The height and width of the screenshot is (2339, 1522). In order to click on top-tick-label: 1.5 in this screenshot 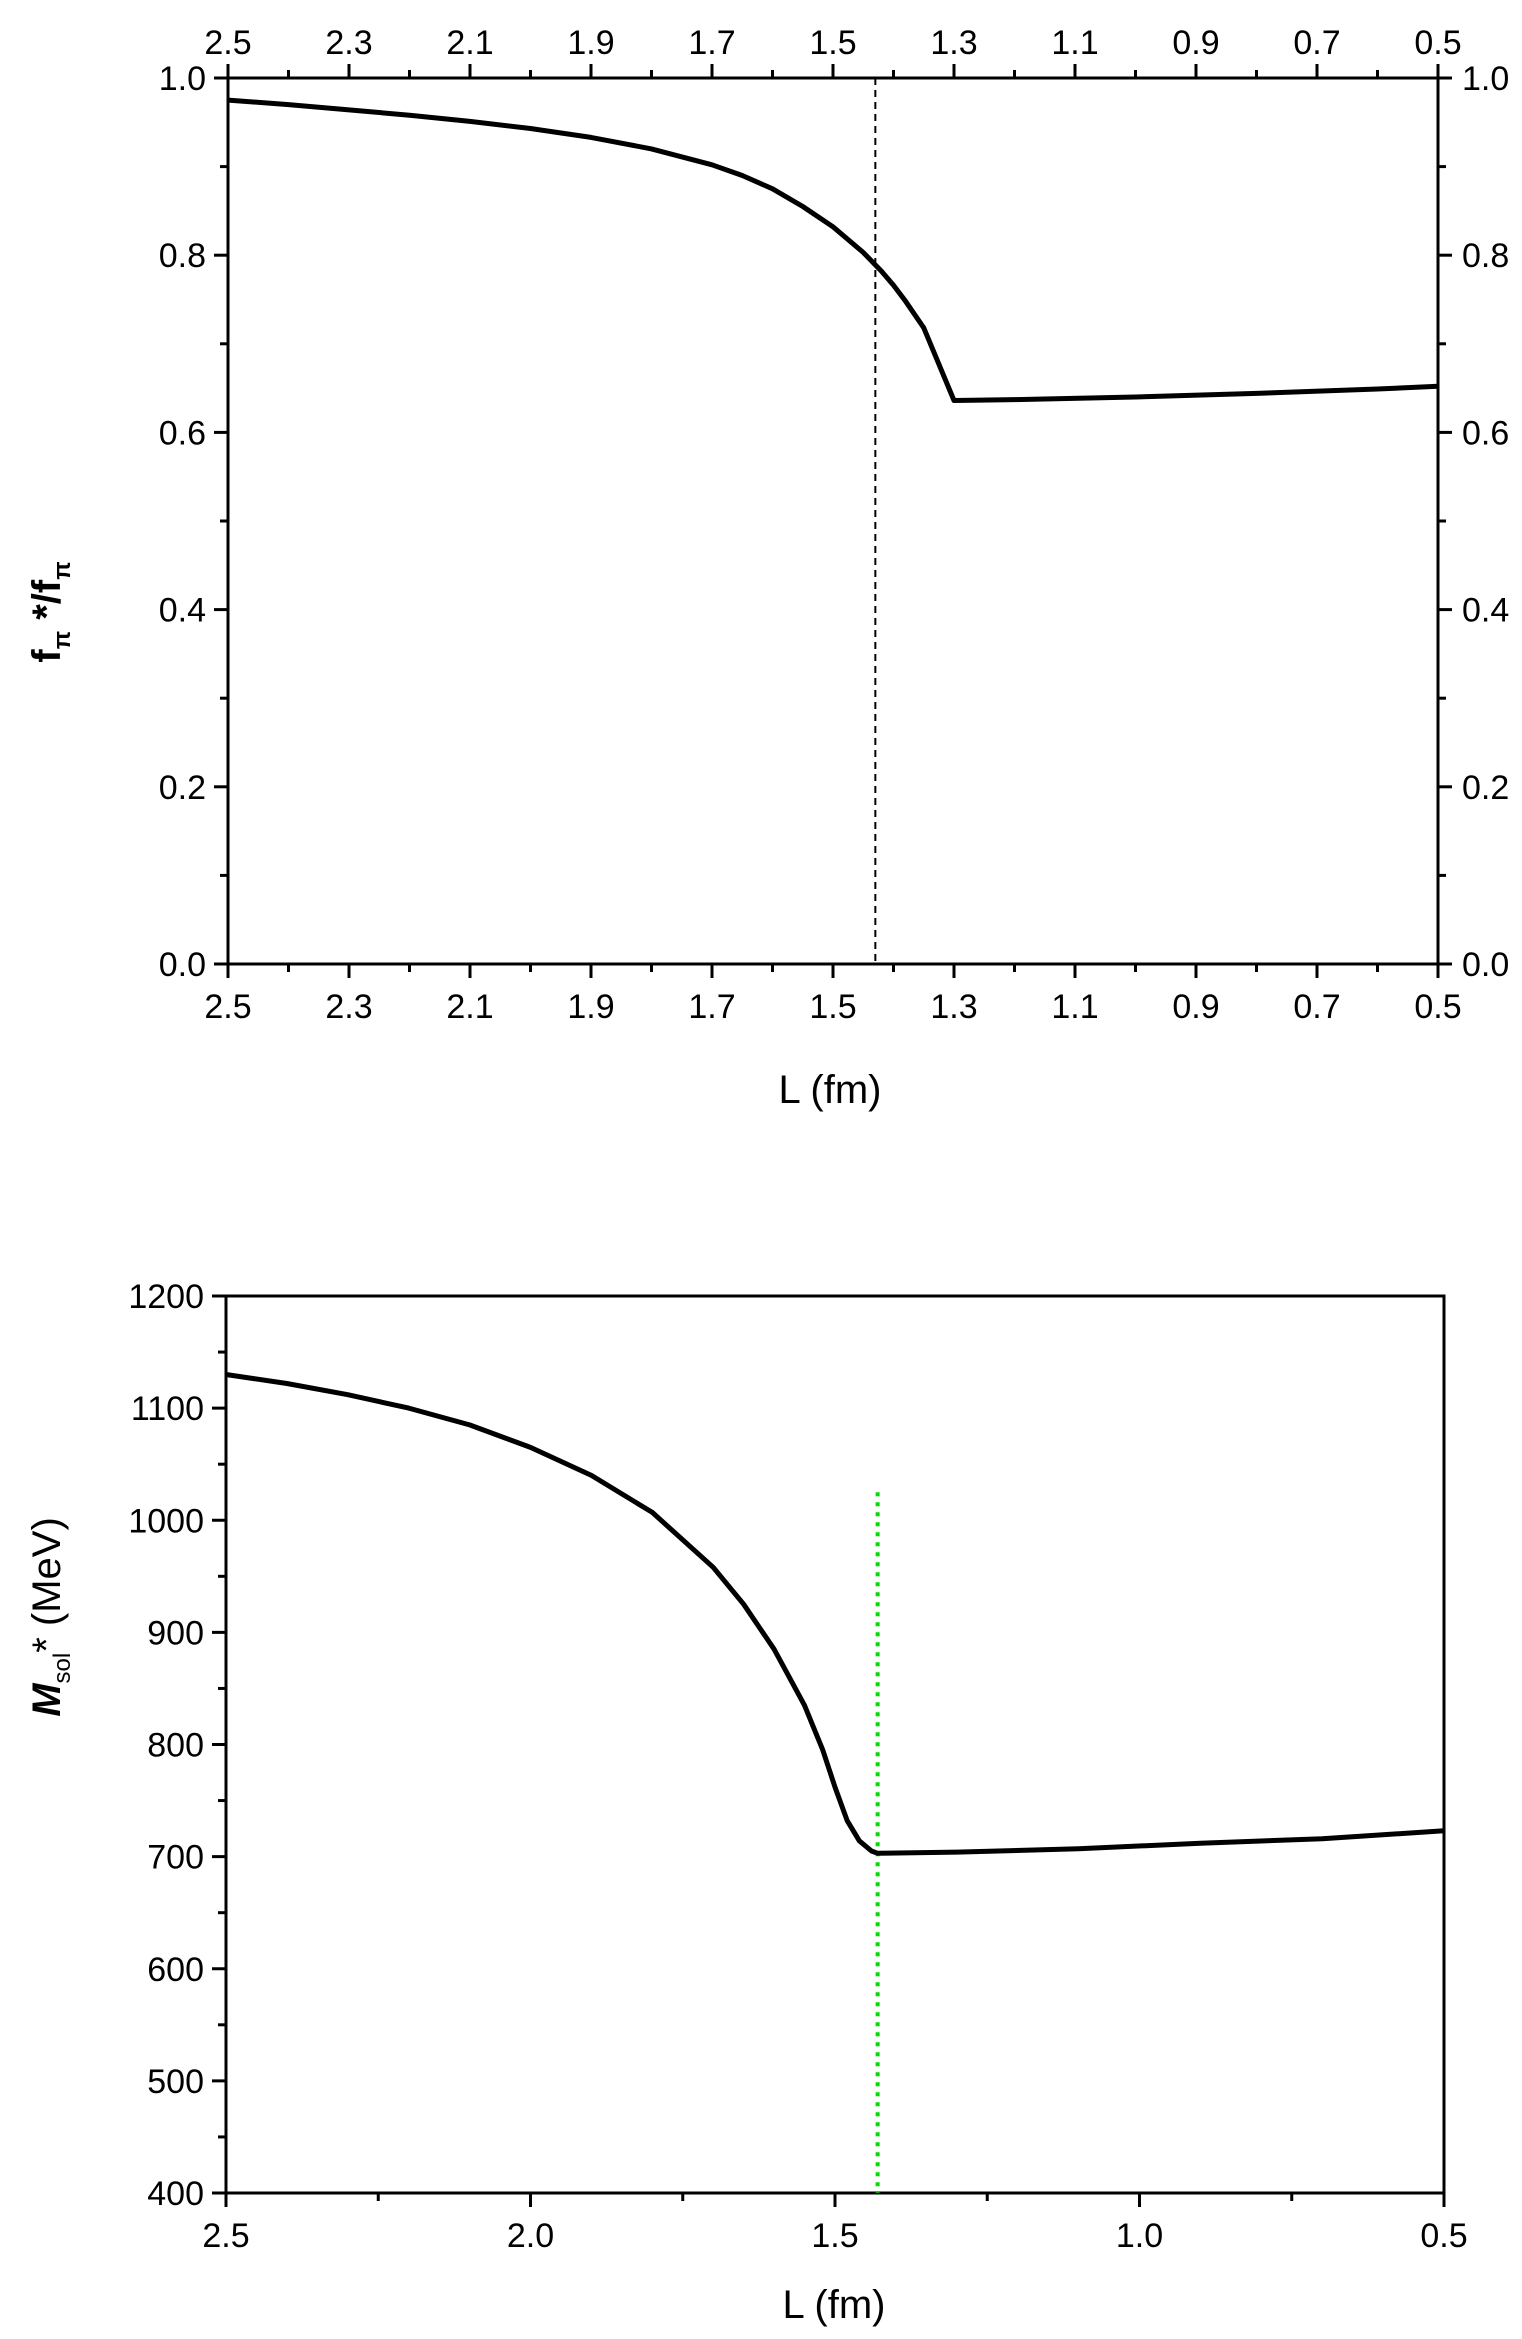, I will do `click(832, 43)`.